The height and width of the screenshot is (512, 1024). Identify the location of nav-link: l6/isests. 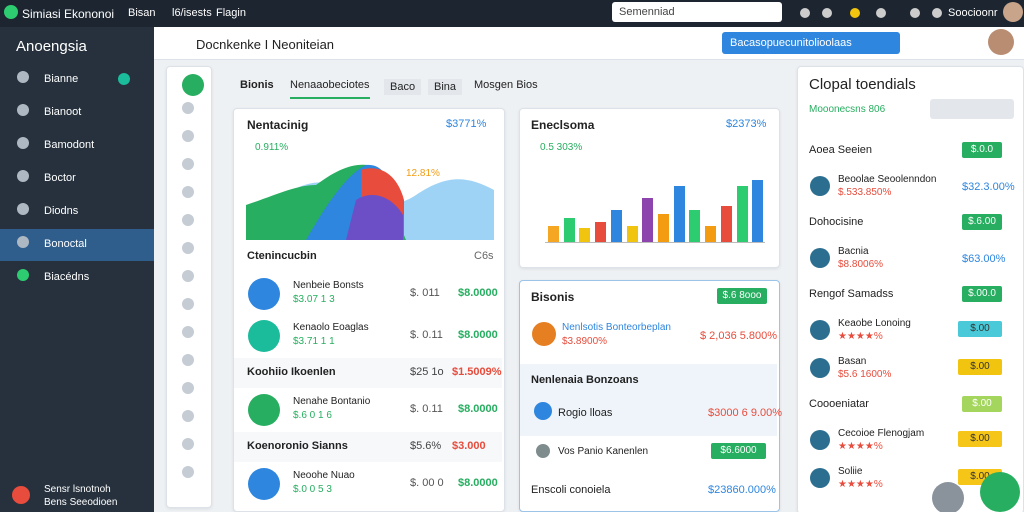
(192, 13).